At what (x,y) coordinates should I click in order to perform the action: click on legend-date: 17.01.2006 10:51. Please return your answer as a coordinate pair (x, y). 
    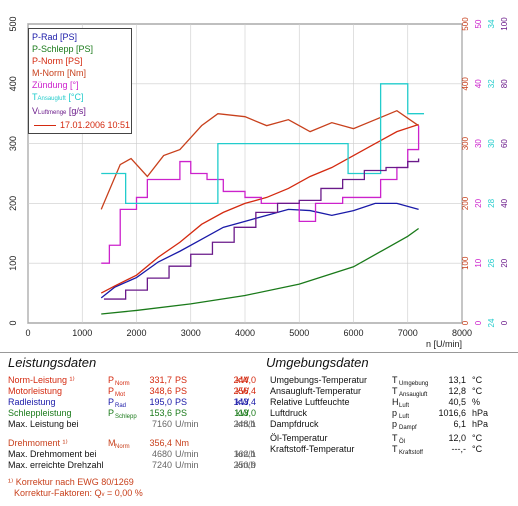
    Looking at the image, I should click on (95, 125).